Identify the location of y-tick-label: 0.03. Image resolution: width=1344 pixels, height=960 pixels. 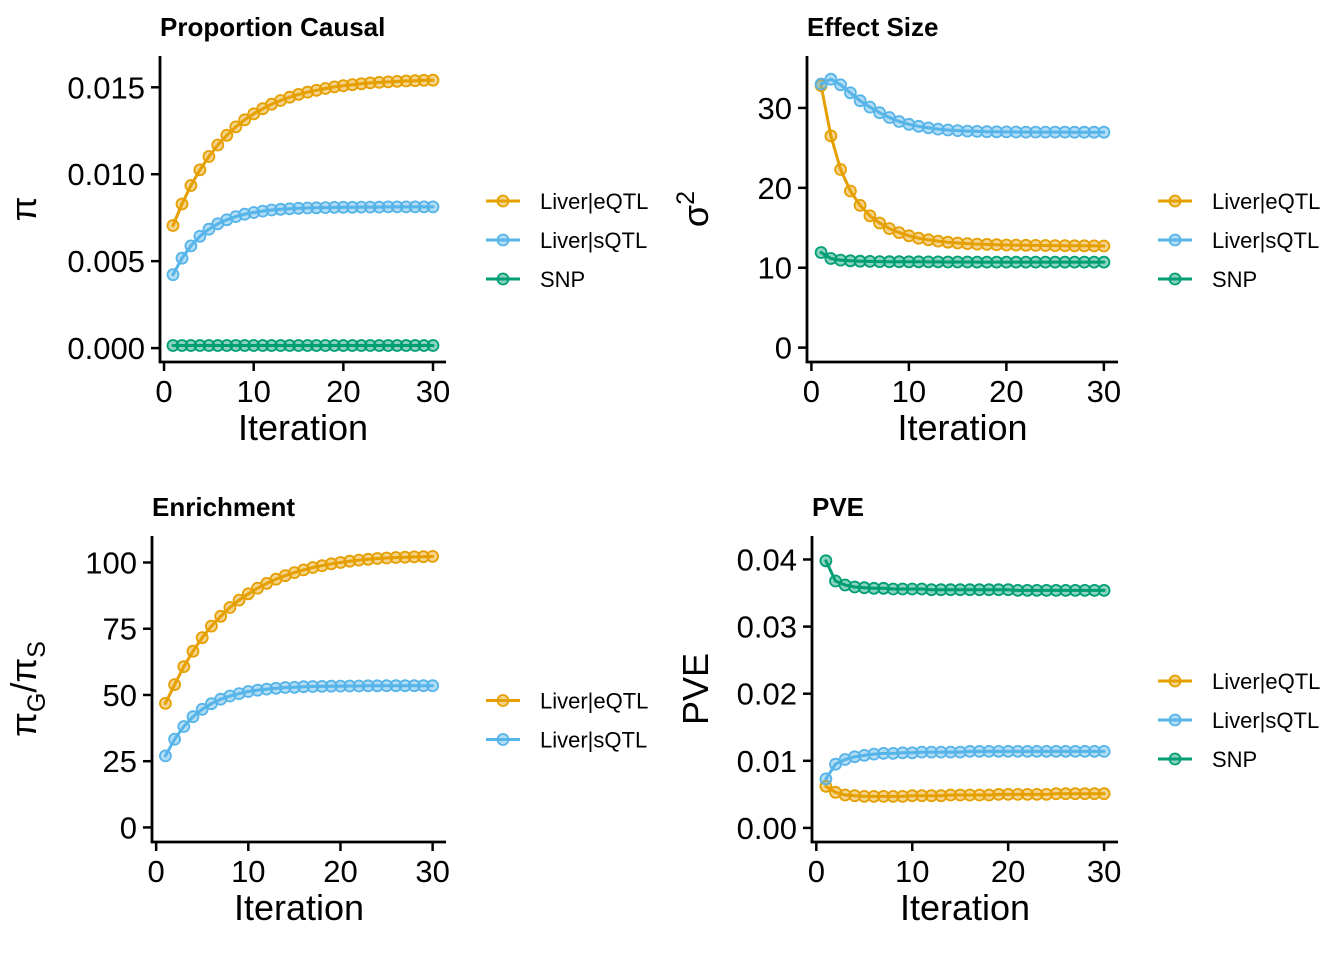
(767, 627).